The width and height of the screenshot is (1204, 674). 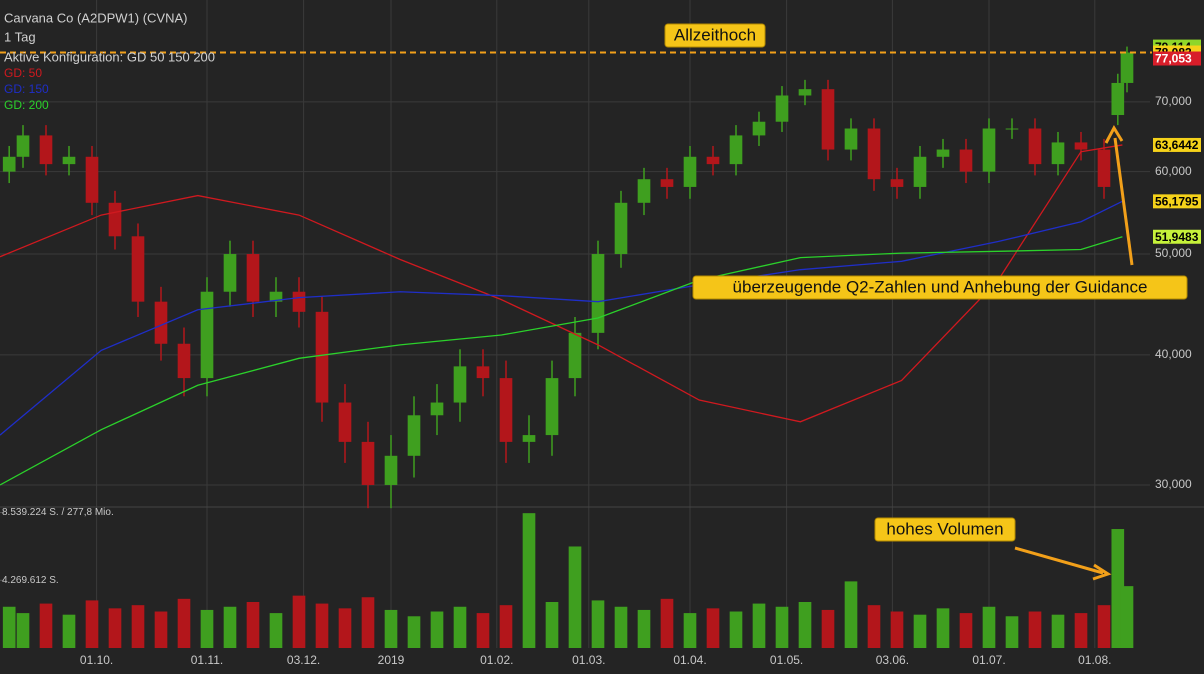 What do you see at coordinates (20, 36) in the screenshot?
I see `interval: 1 Tag` at bounding box center [20, 36].